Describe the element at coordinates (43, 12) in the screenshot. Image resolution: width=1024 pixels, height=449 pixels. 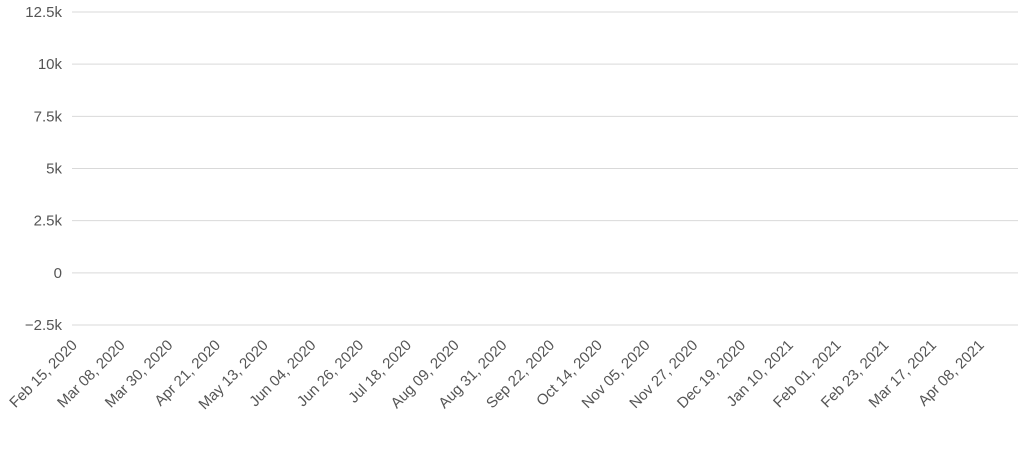
I see `y-tick-label: 12.5k` at that location.